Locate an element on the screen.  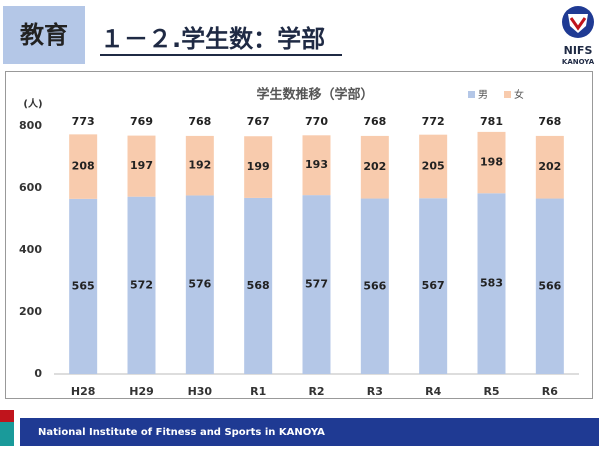
value-label: 199 is located at coordinates (258, 166).